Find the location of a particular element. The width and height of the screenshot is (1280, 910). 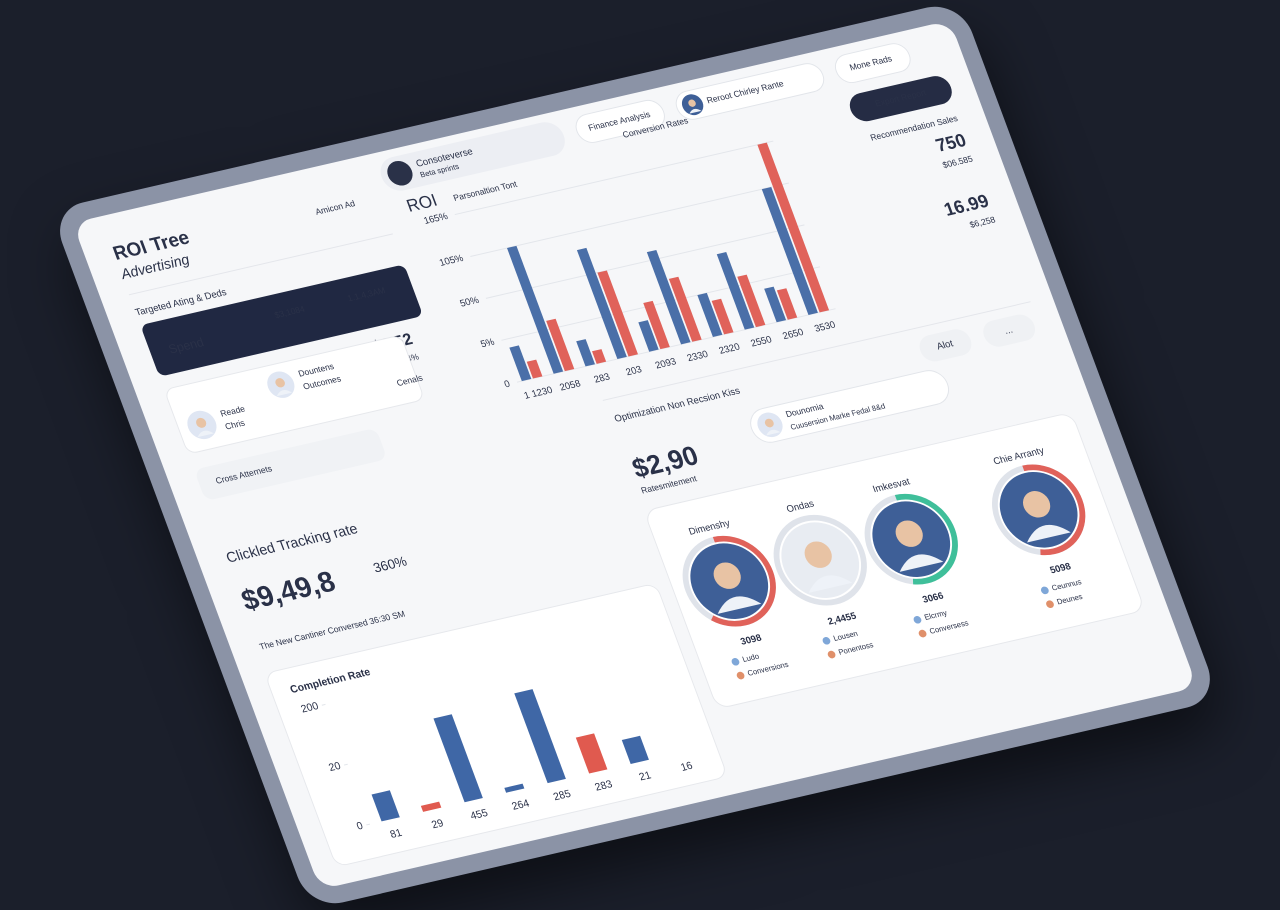

kpi-value: $9,49,8 is located at coordinates (288, 592).